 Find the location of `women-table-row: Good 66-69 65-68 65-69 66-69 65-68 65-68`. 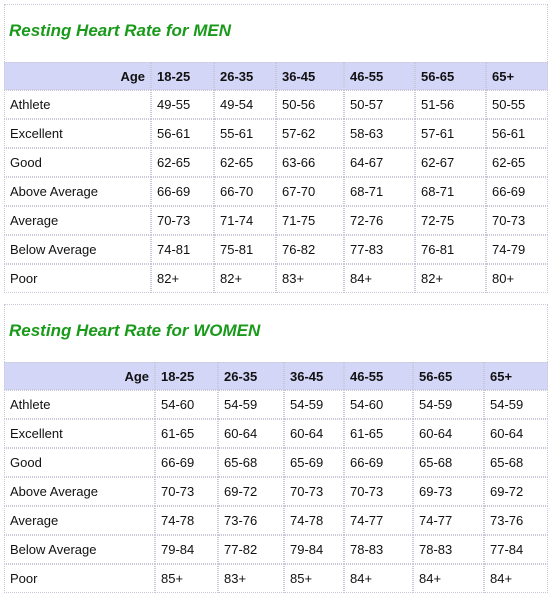

women-table-row: Good 66-69 65-68 65-69 66-69 65-68 65-68 is located at coordinates (276, 462).